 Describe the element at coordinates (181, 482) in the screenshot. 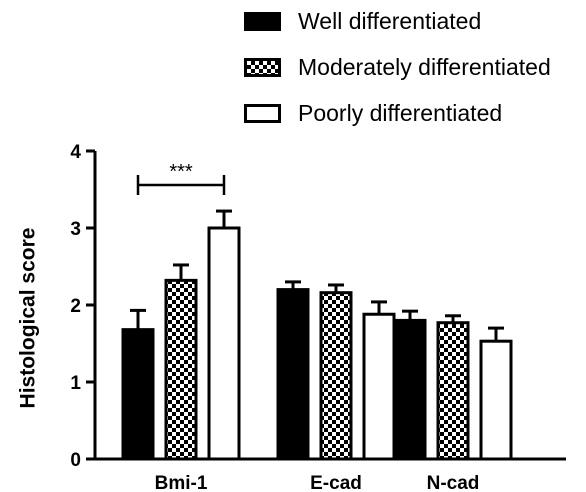

I see `x-tick-label: Bmi-1` at that location.